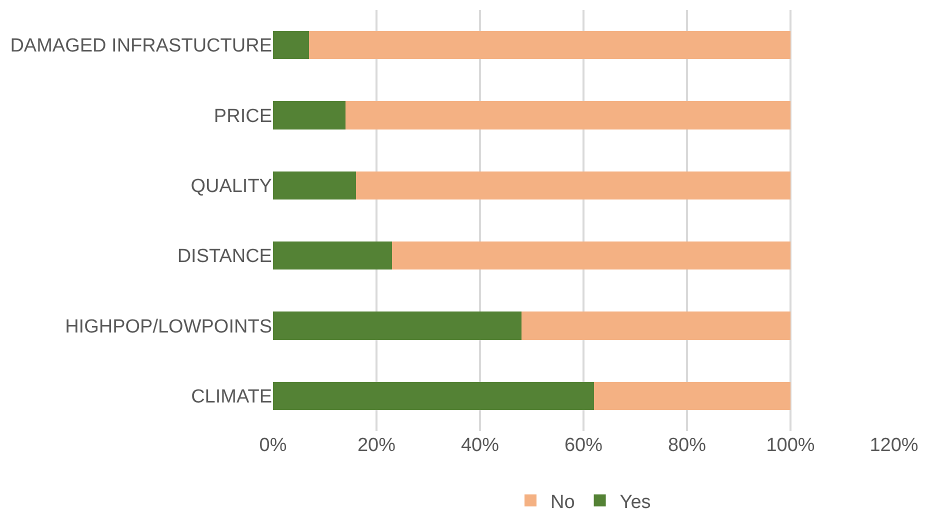  Describe the element at coordinates (231, 187) in the screenshot. I see `y-tick-label: QUALITY` at that location.